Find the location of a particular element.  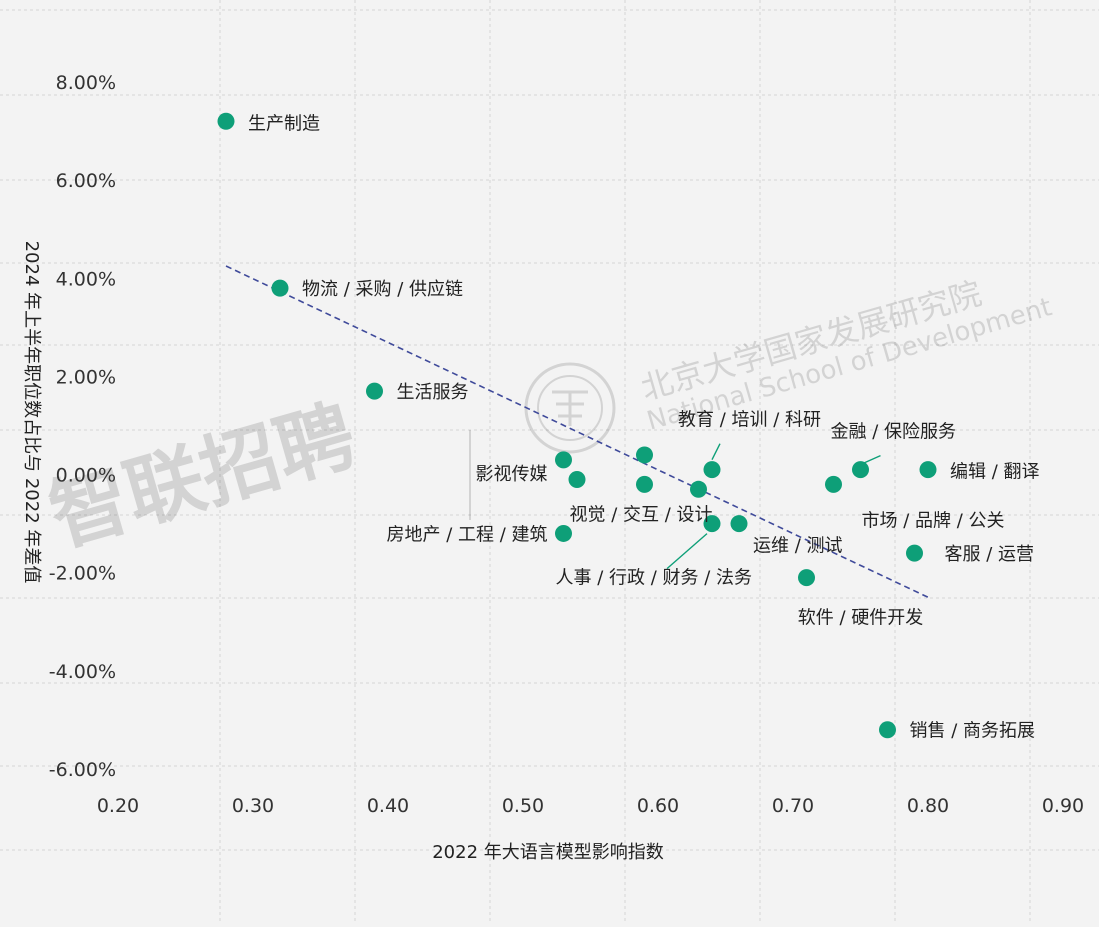

leader-lines is located at coordinates (773, 506).